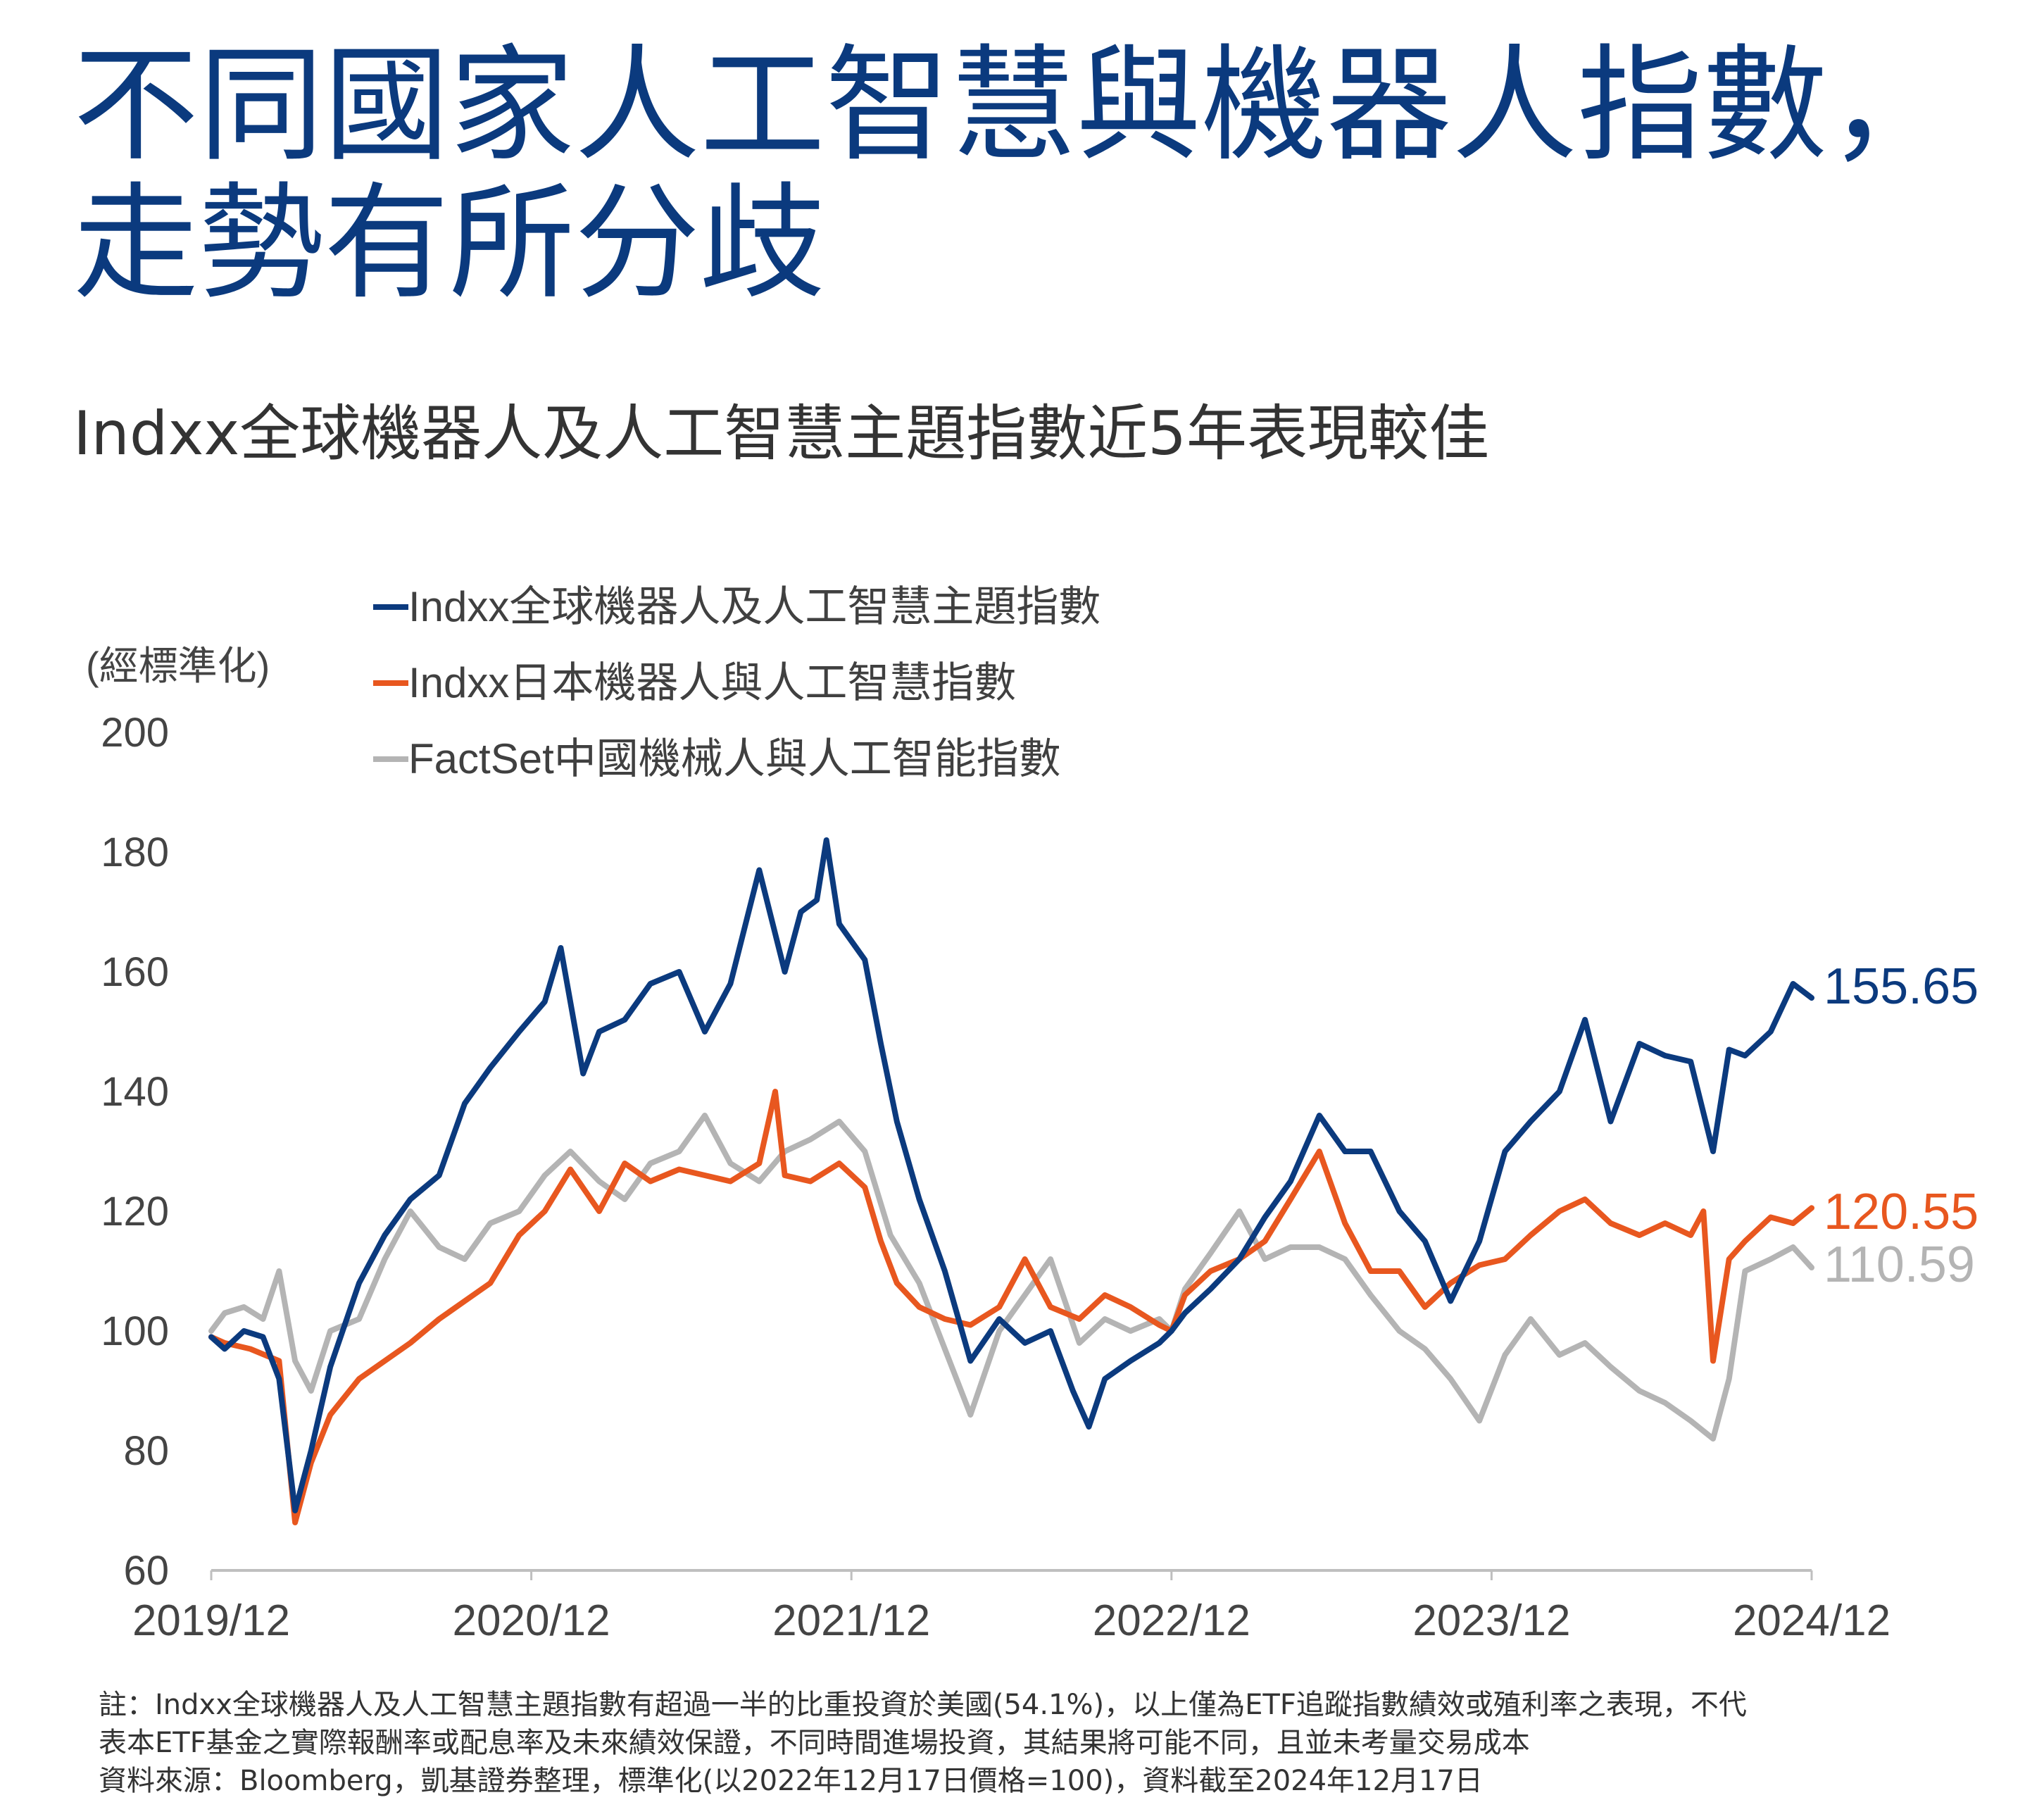 This screenshot has height=1819, width=2044. What do you see at coordinates (135, 733) in the screenshot?
I see `y-tick-label: 200` at bounding box center [135, 733].